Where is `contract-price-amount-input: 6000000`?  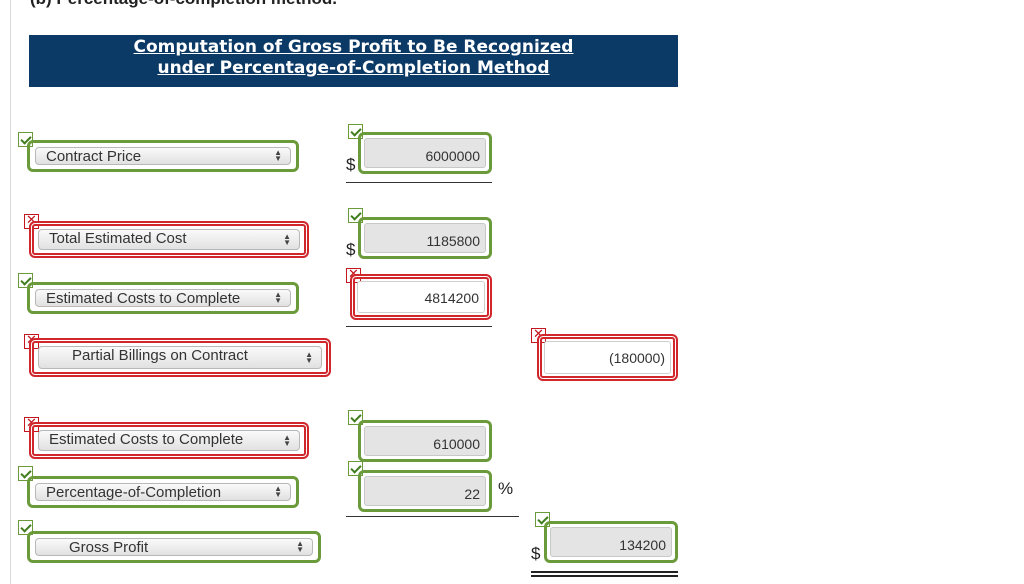 contract-price-amount-input: 6000000 is located at coordinates (425, 153).